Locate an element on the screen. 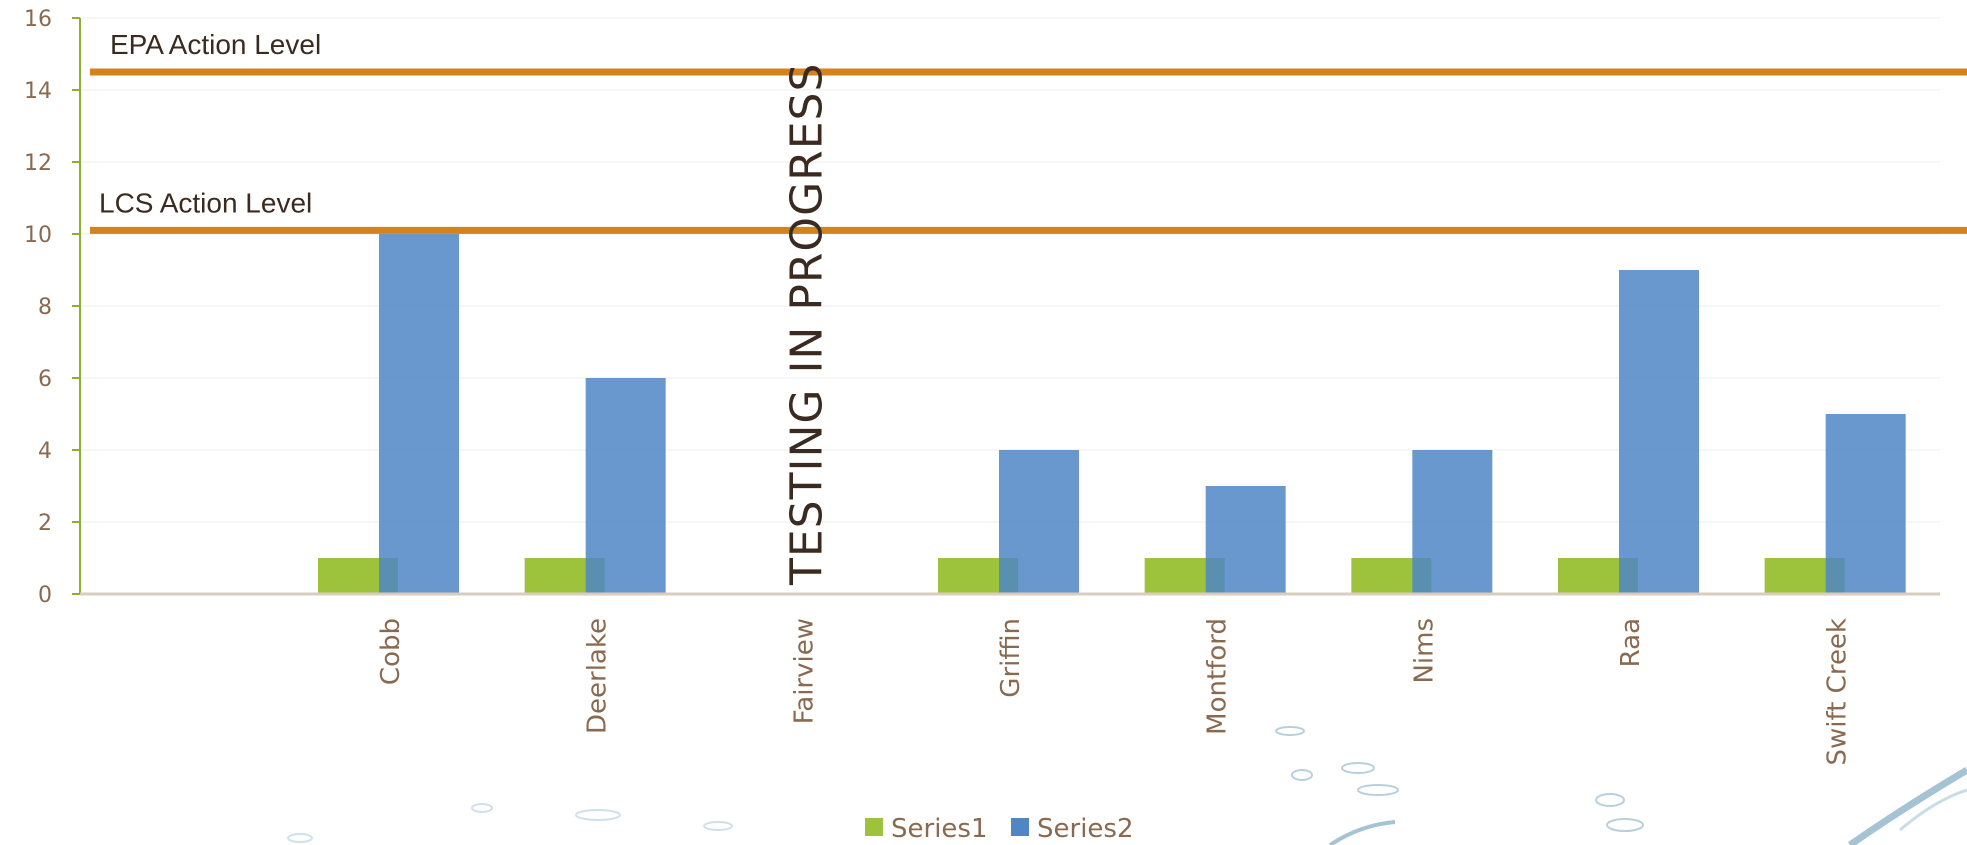  y-tick-label: 4 is located at coordinates (45, 451).